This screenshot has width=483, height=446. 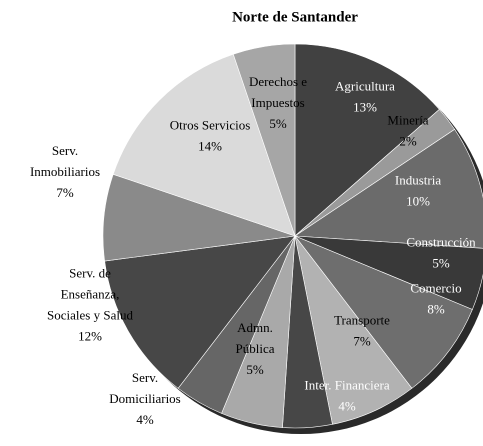 I want to click on slice-label: Comercio, so click(x=435, y=287).